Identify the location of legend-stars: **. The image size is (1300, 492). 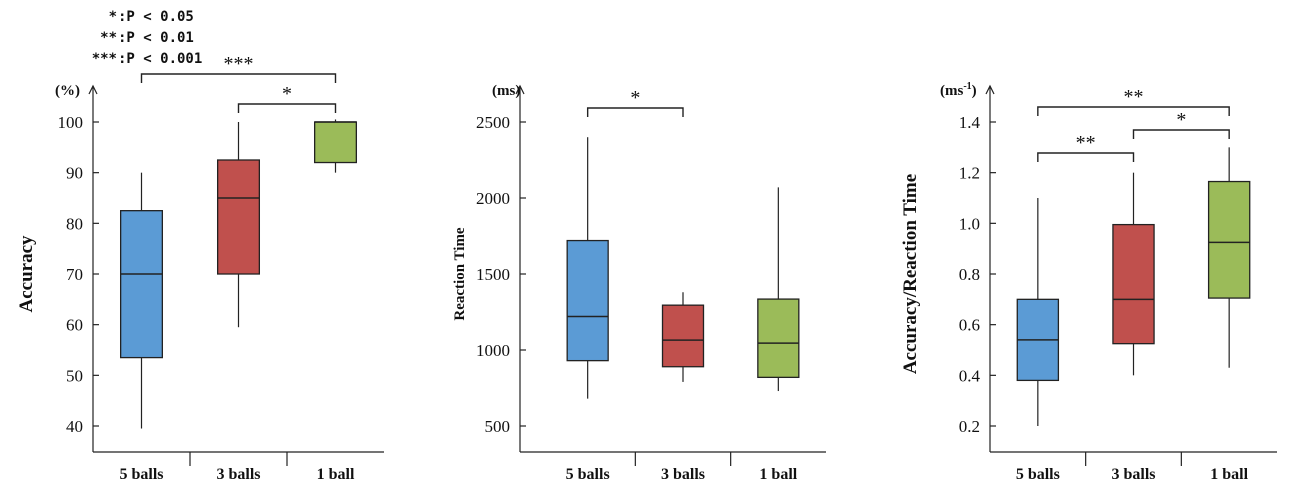
(108, 38).